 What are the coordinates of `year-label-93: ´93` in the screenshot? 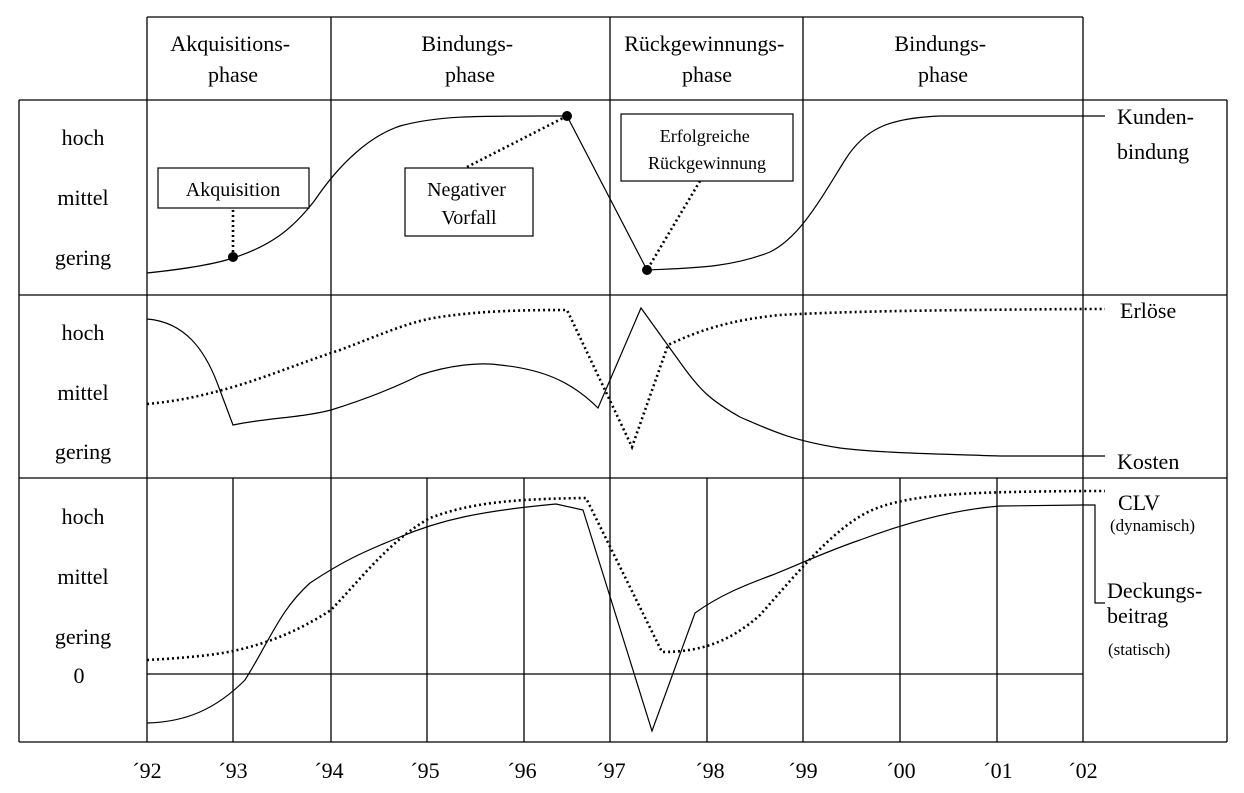 It's located at (232, 770).